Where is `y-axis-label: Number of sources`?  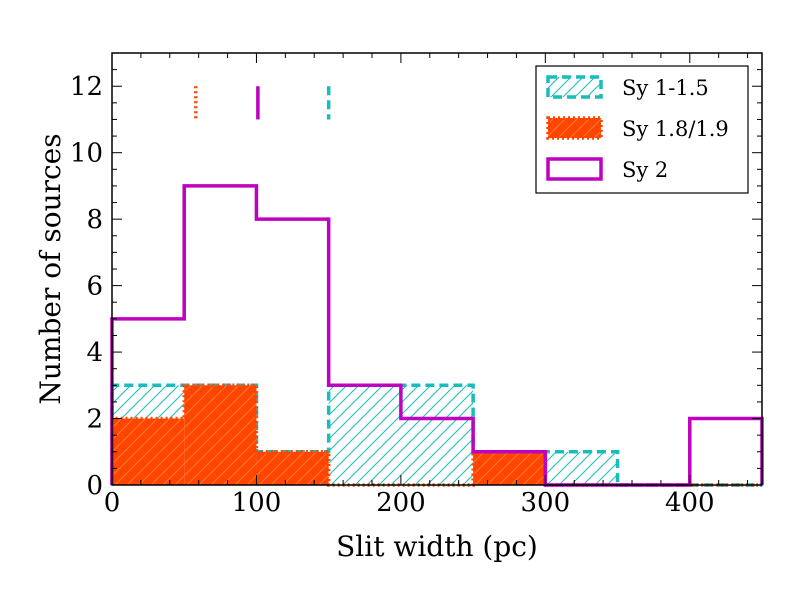 y-axis-label: Number of sources is located at coordinates (50, 268).